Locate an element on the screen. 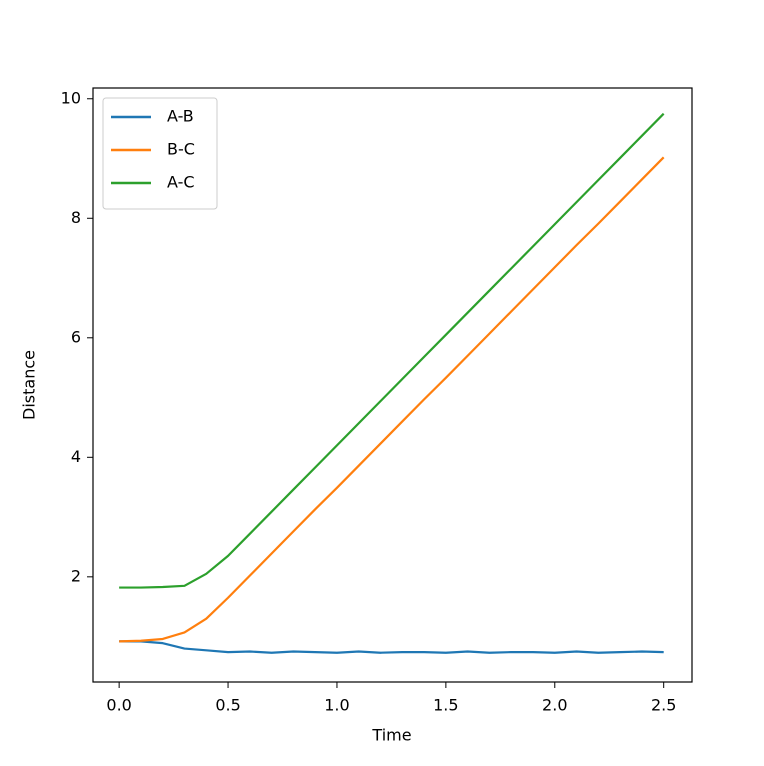 This screenshot has height=766, width=764. x-tick-label: 2.5 is located at coordinates (663, 705).